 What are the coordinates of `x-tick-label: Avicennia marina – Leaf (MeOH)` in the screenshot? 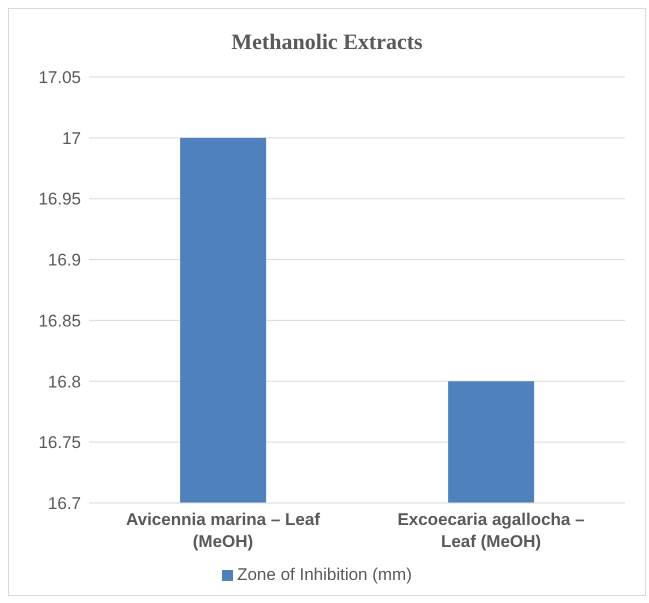 It's located at (223, 530).